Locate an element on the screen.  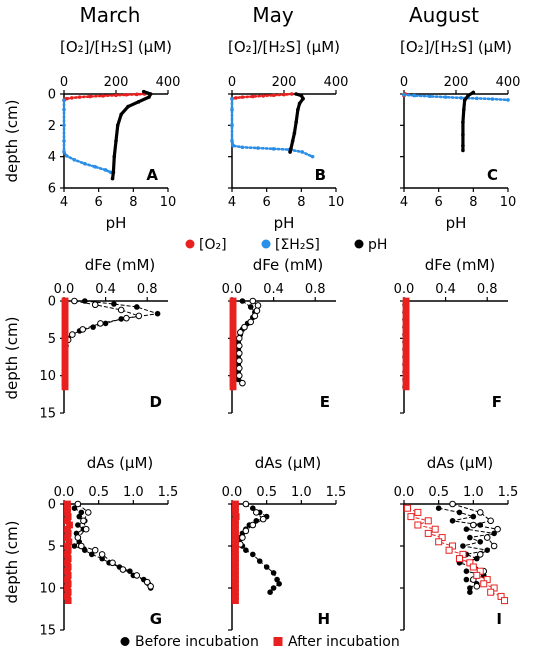
panel-letter: F is located at coordinates (497, 402).